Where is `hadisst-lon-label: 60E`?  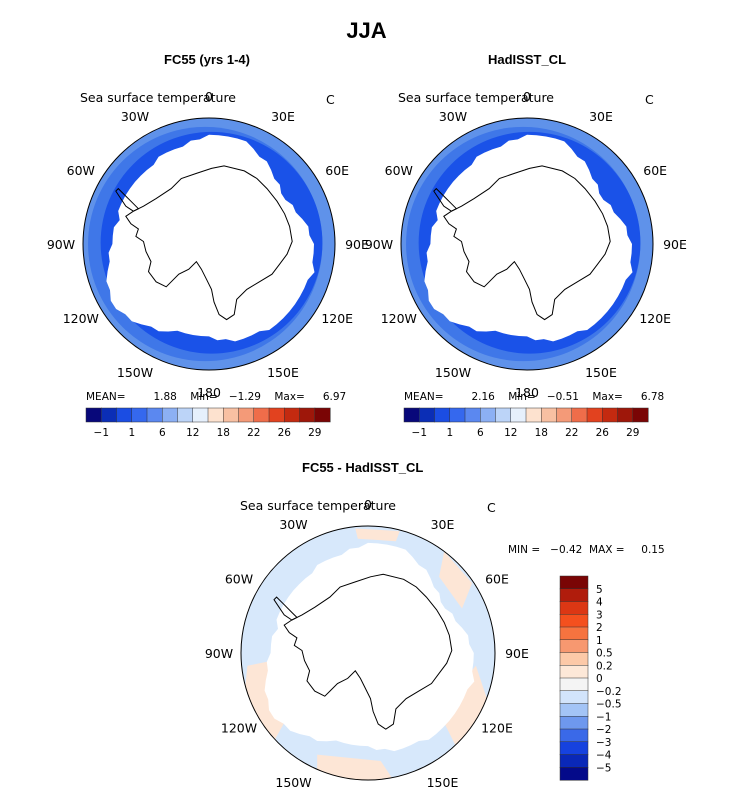 hadisst-lon-label: 60E is located at coordinates (655, 170).